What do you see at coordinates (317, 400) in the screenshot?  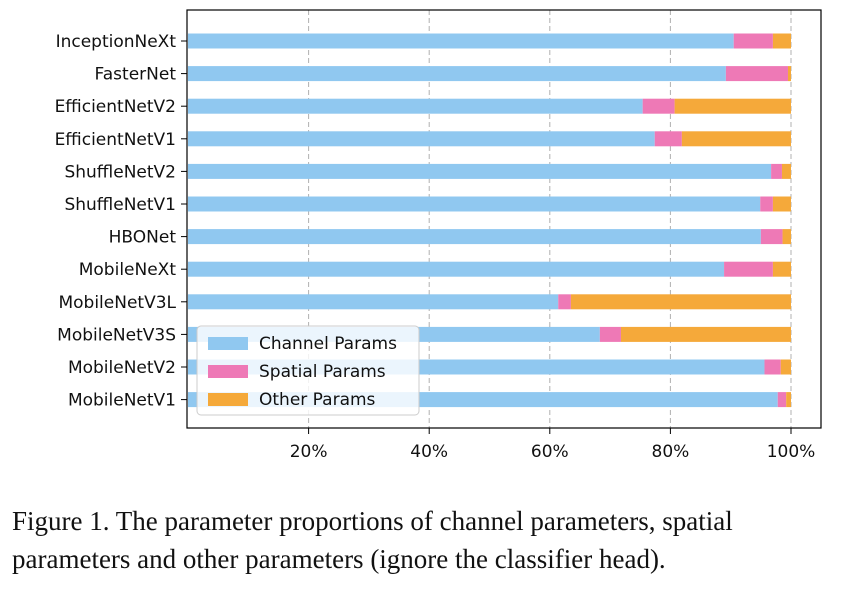 I see `legend-label: Other Params` at bounding box center [317, 400].